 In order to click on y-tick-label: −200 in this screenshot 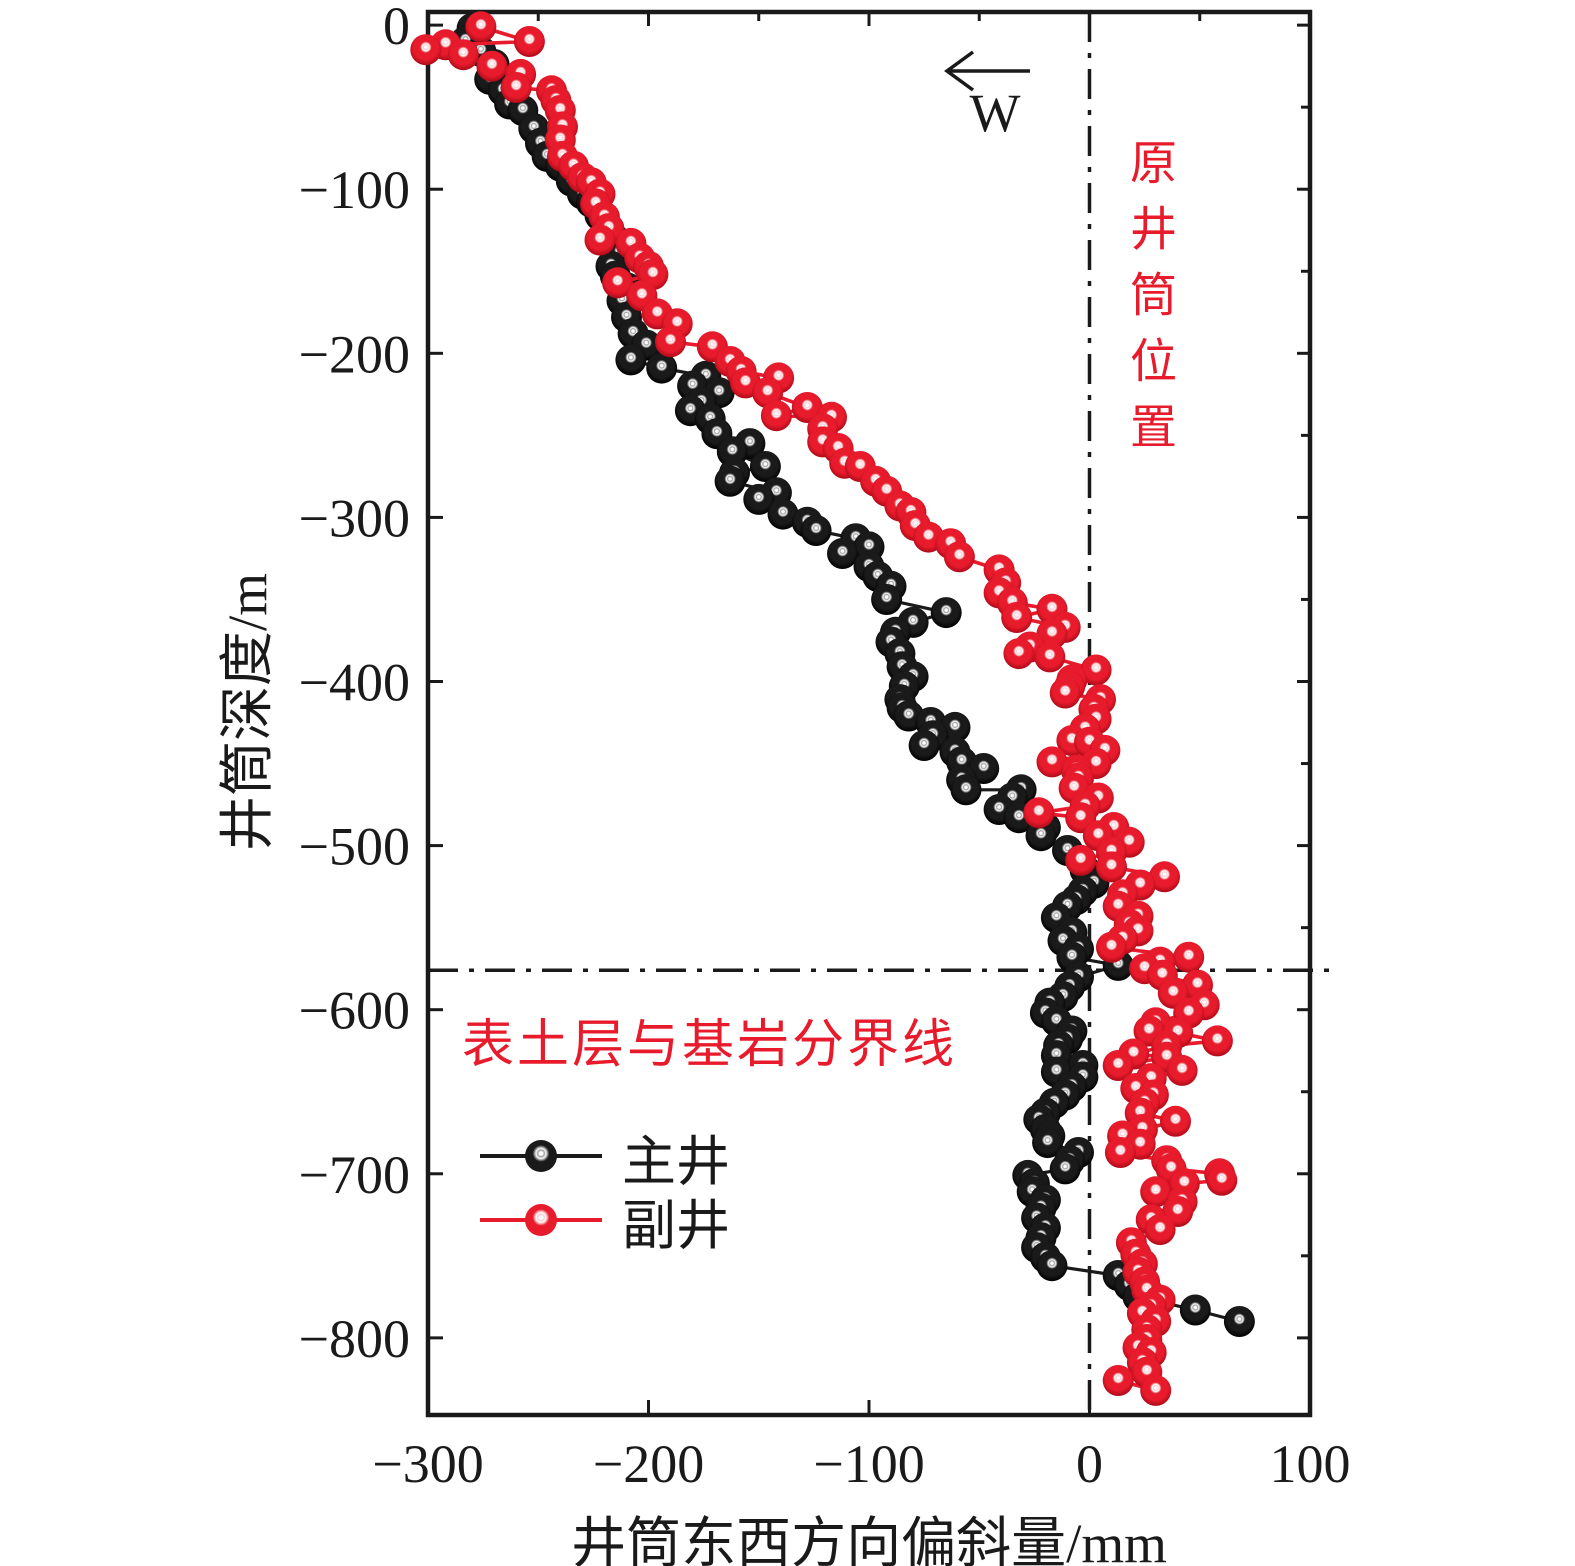, I will do `click(354, 354)`.